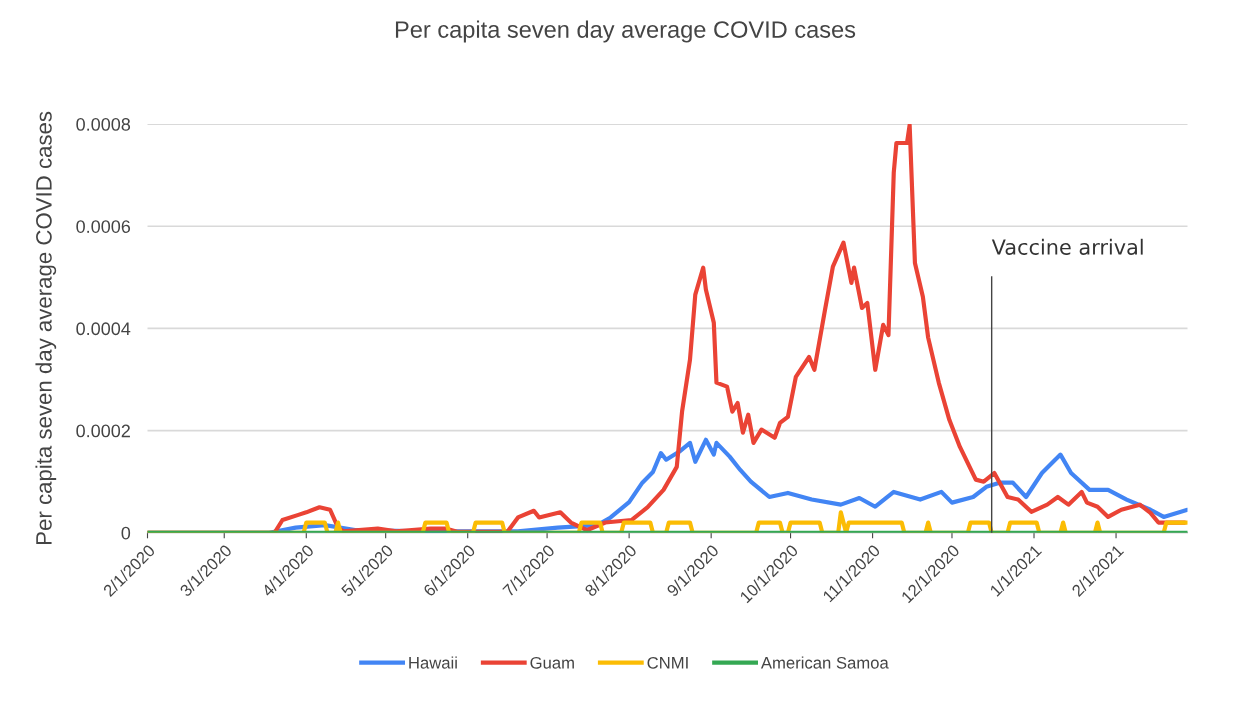 The width and height of the screenshot is (1250, 701). Describe the element at coordinates (433, 662) in the screenshot. I see `legend-label: Hawaii` at that location.